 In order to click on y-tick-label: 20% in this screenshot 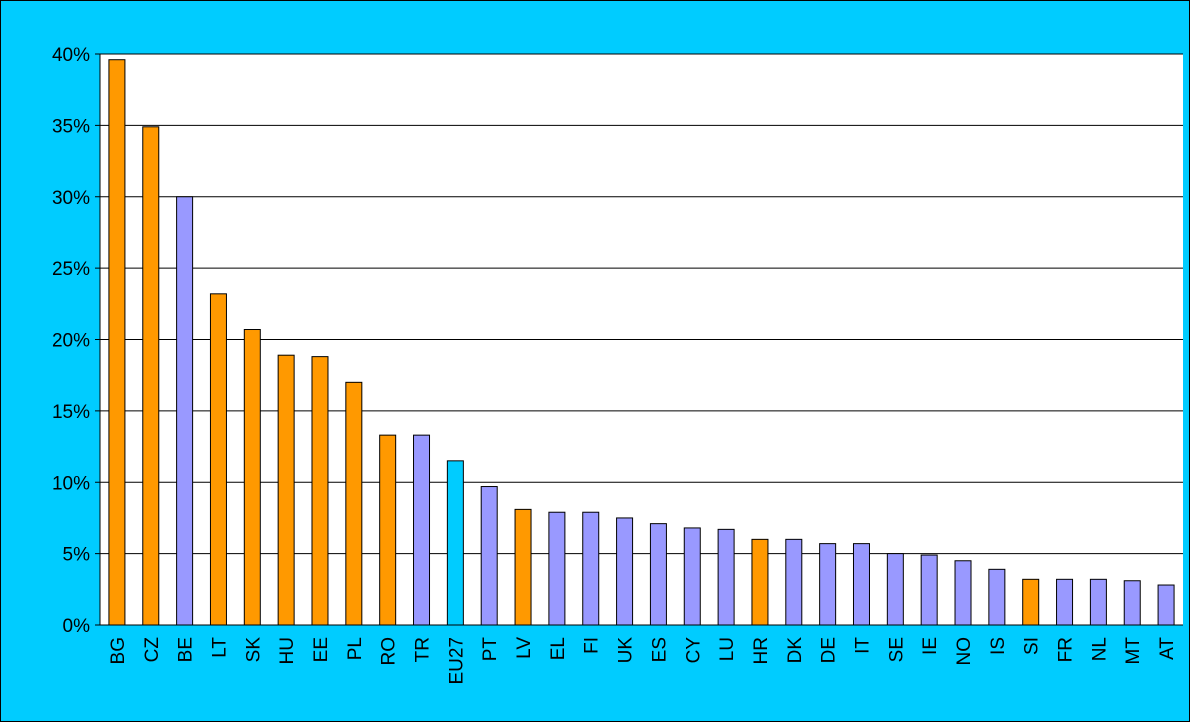, I will do `click(71, 341)`.